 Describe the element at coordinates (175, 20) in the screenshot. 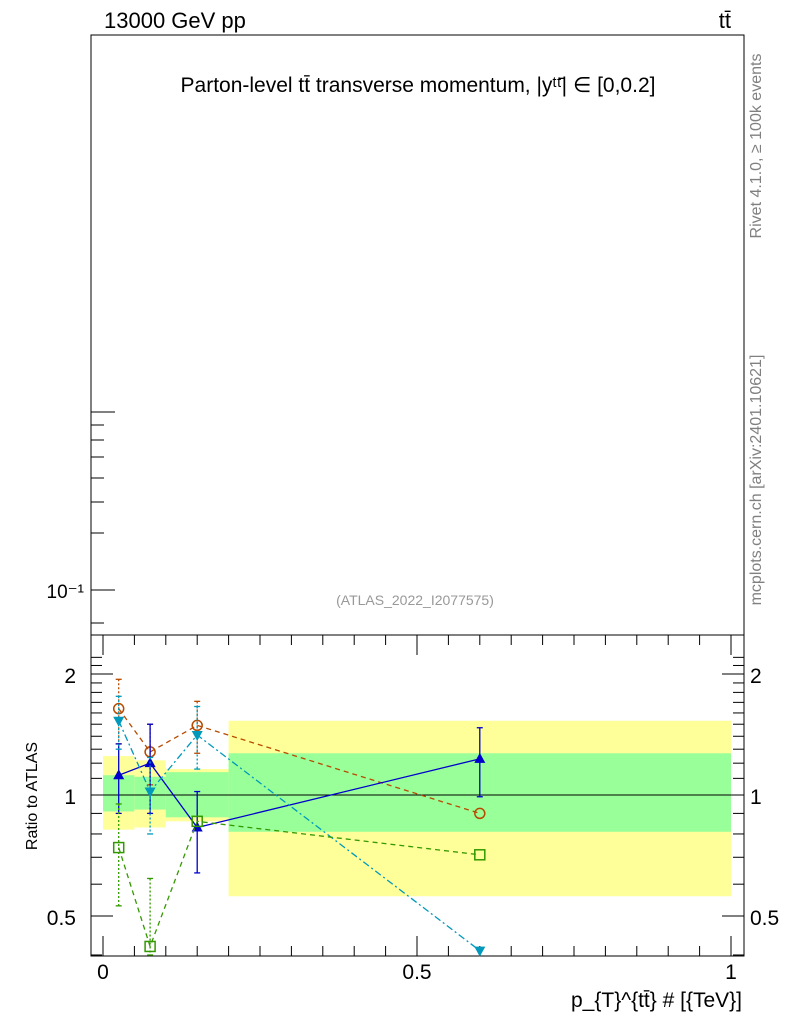

I see `collider-label: 13000 GeV pp` at that location.